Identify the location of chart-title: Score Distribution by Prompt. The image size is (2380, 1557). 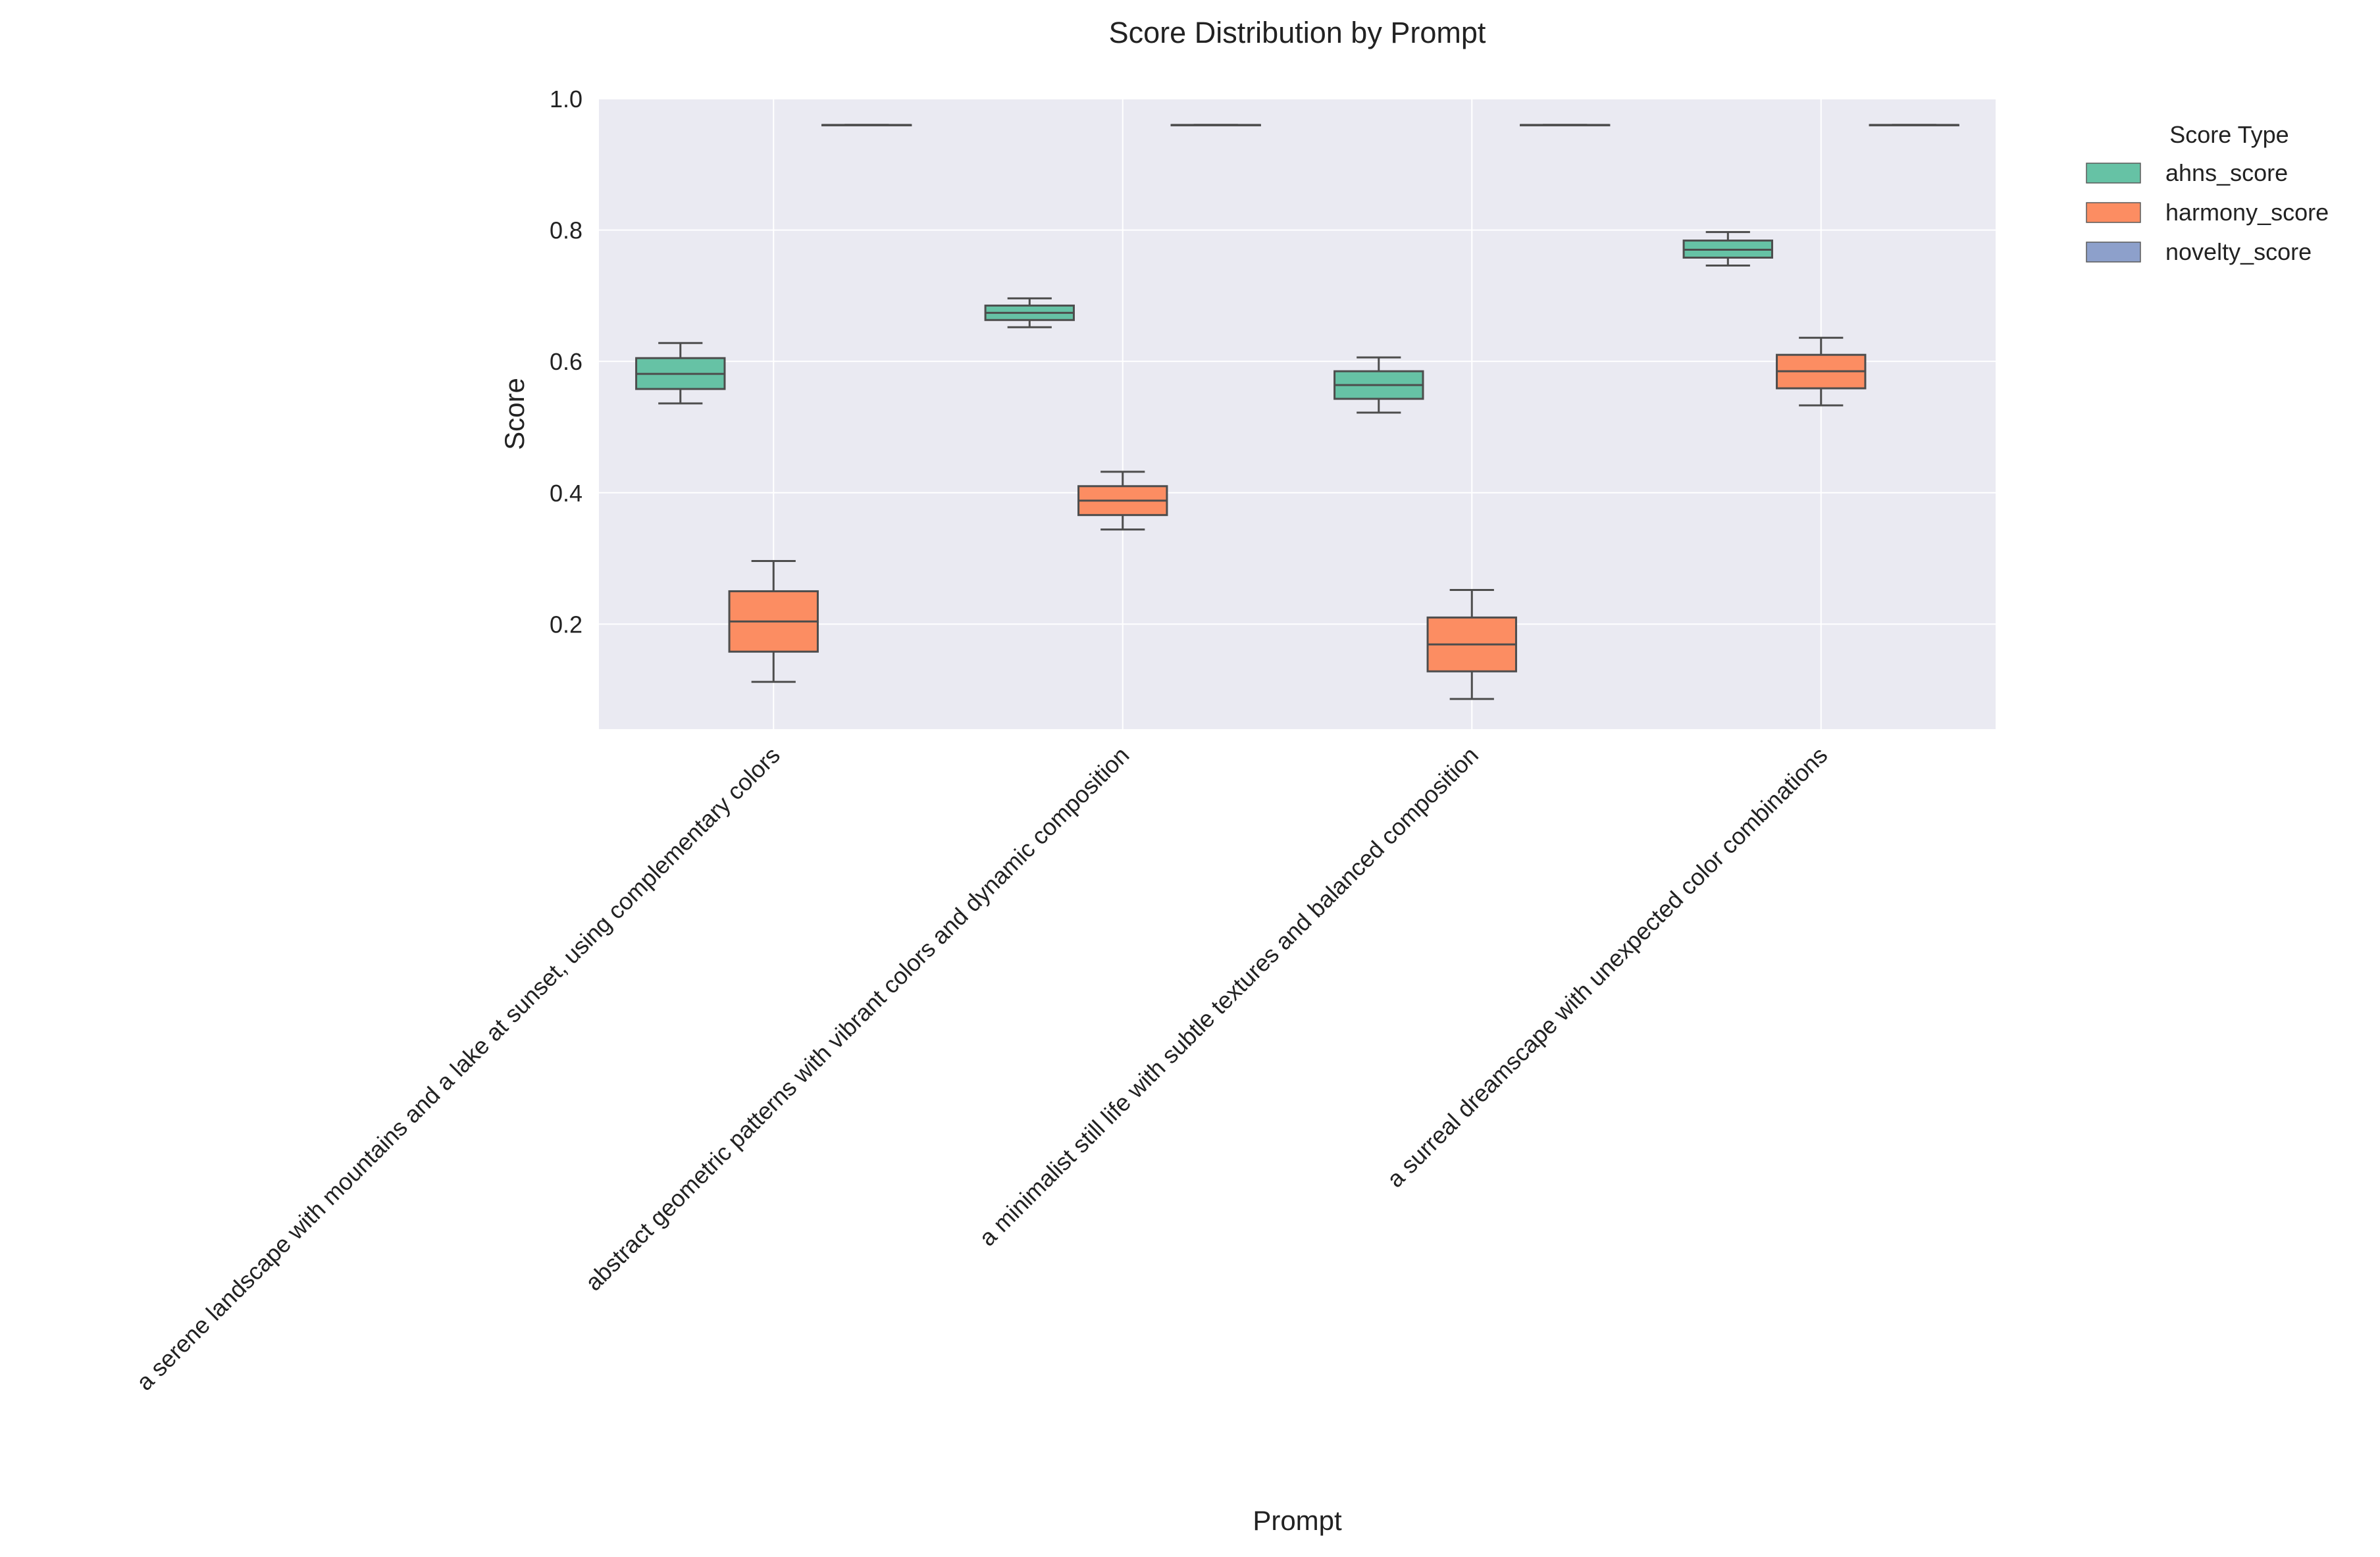
(1297, 32).